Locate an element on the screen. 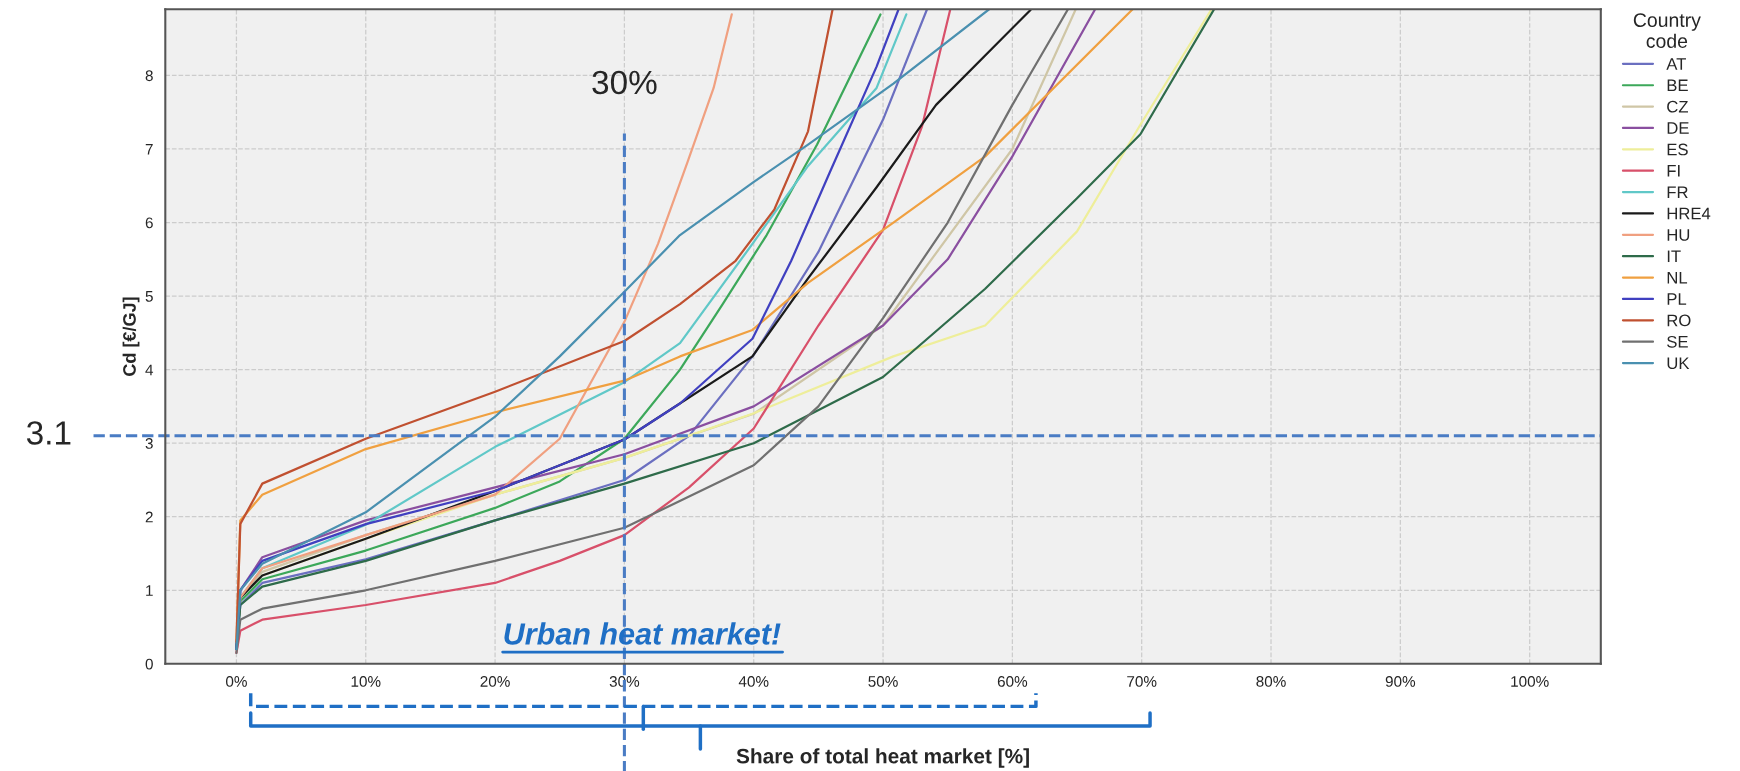 This screenshot has width=1740, height=771. legend-label: AT is located at coordinates (1676, 64).